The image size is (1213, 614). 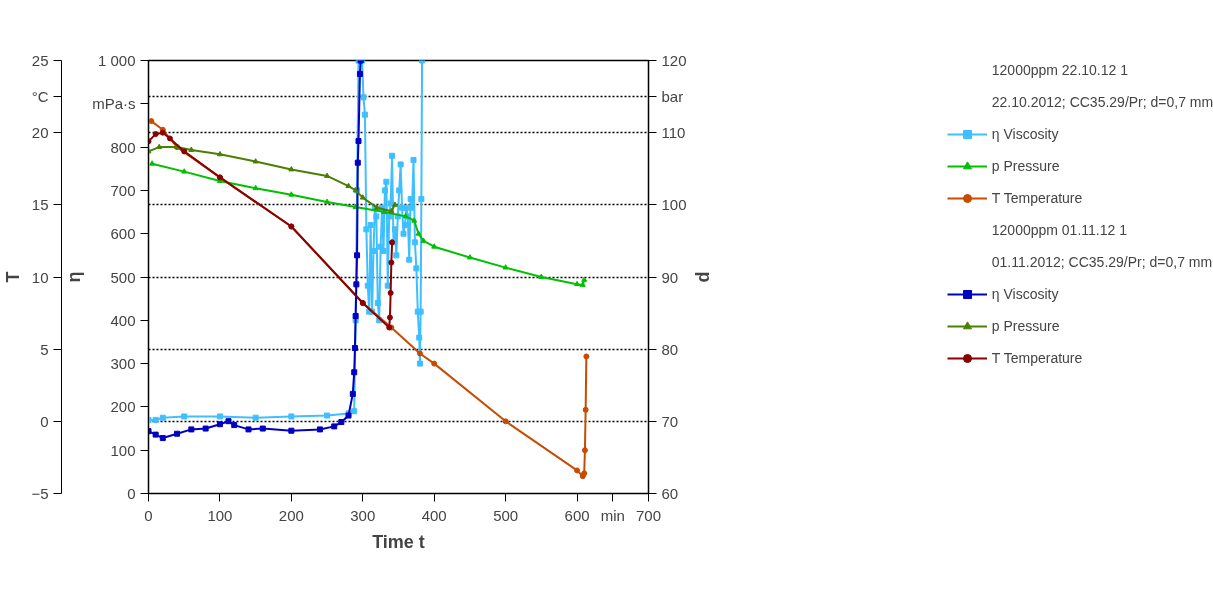 I want to click on y2-tick-label: 200, so click(x=123, y=407).